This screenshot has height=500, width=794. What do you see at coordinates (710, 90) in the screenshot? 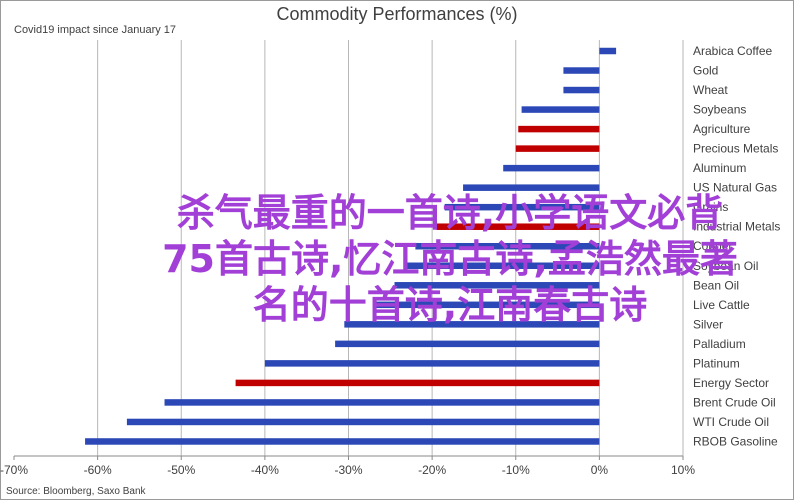
I see `category-label: Wheat` at bounding box center [710, 90].